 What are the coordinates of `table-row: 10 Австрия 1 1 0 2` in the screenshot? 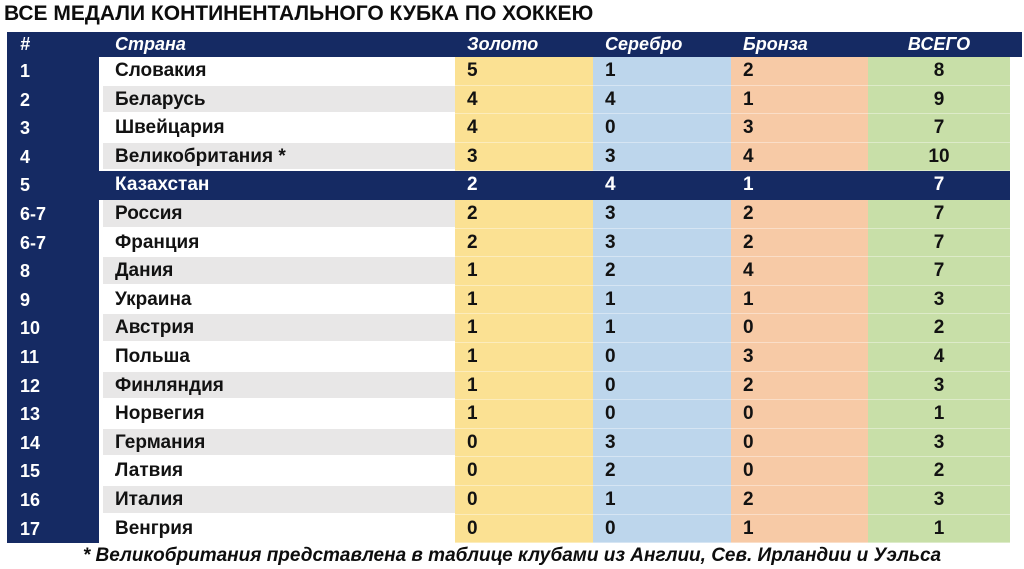 It's located at (514, 328).